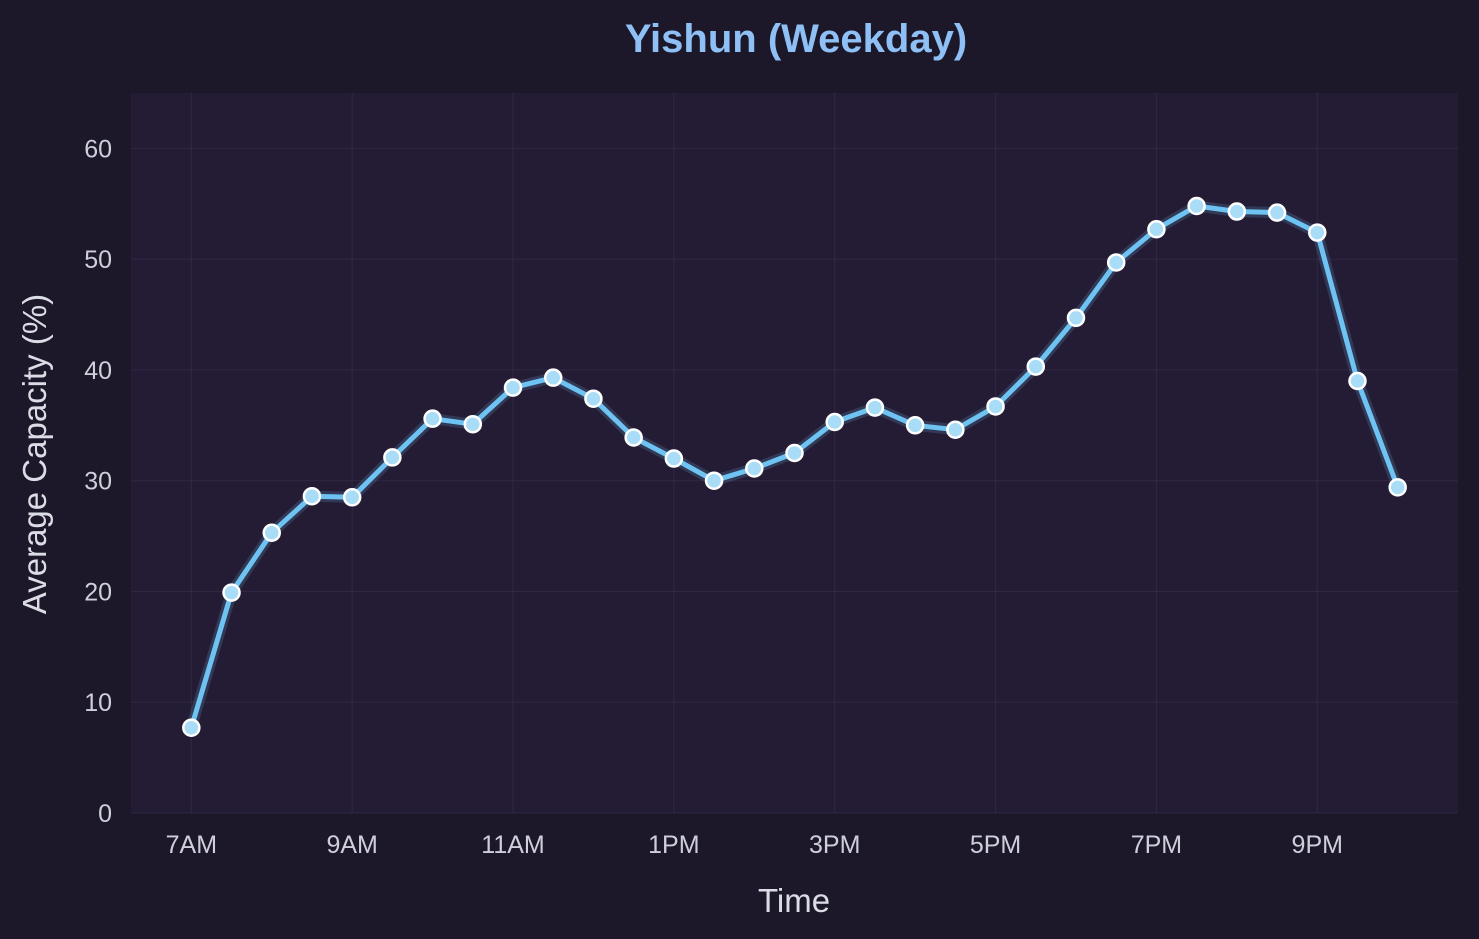 This screenshot has width=1479, height=939. I want to click on x-tick-label: 1PM, so click(673, 845).